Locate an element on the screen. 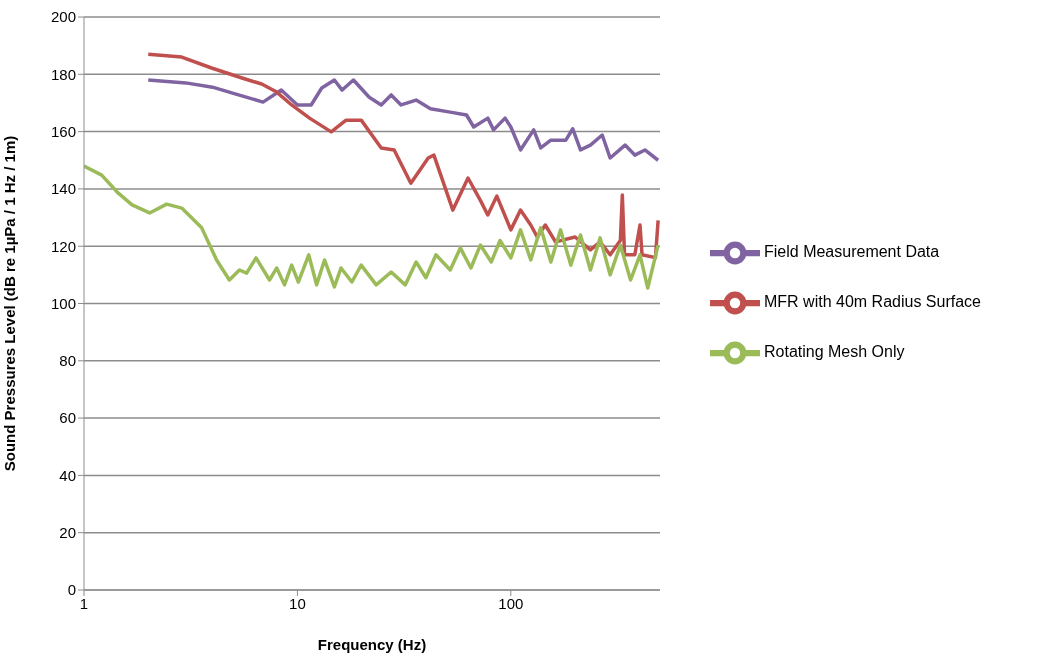 Image resolution: width=1050 pixels, height=666 pixels. x-tick-label: 1 is located at coordinates (84, 603).